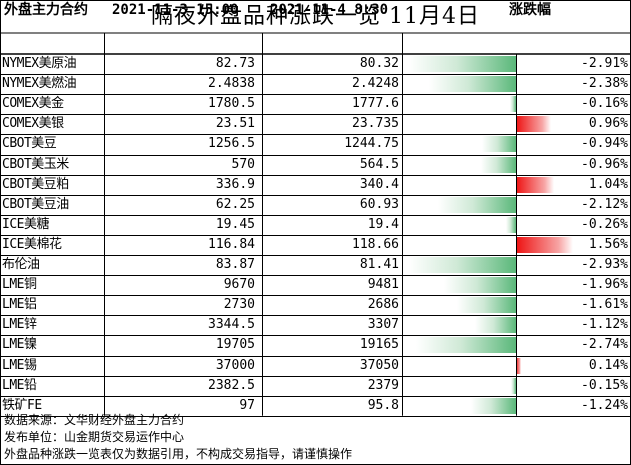 The image size is (631, 465). Describe the element at coordinates (379, 264) in the screenshot. I see `price-after: 81.41` at that location.